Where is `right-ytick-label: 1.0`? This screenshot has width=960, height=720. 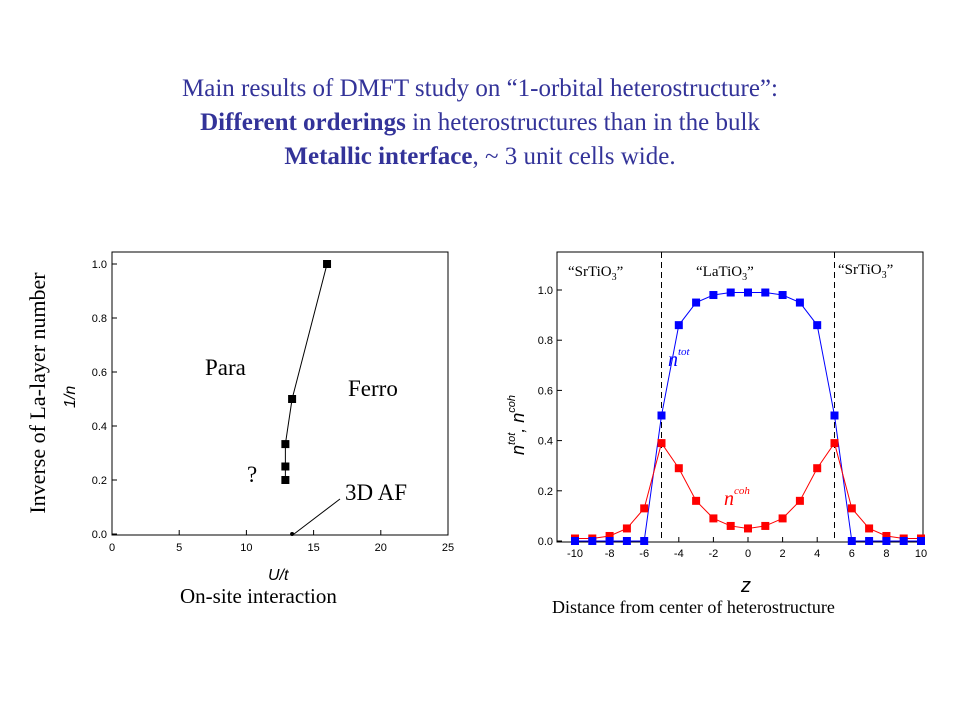
right-ytick-label: 1.0 is located at coordinates (545, 291).